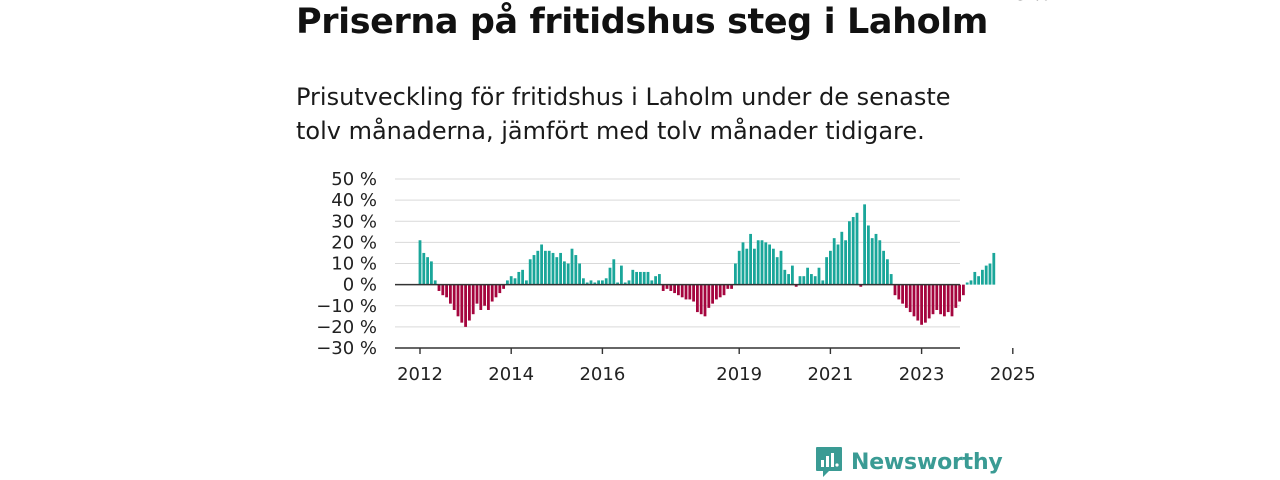 Image resolution: width=1280 pixels, height=480 pixels. What do you see at coordinates (420, 374) in the screenshot?
I see `x-tick-label: 2012` at bounding box center [420, 374].